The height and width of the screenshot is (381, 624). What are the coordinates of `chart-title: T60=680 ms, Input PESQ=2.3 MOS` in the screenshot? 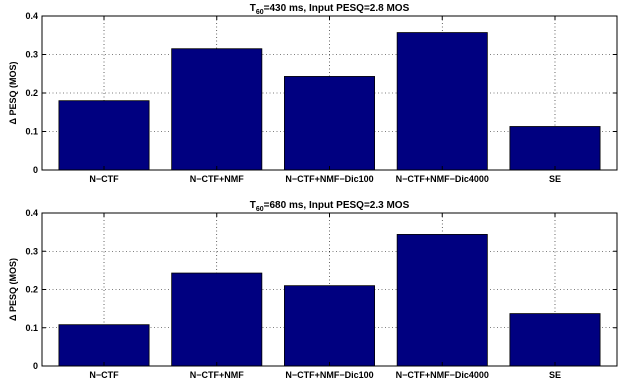 It's located at (330, 206).